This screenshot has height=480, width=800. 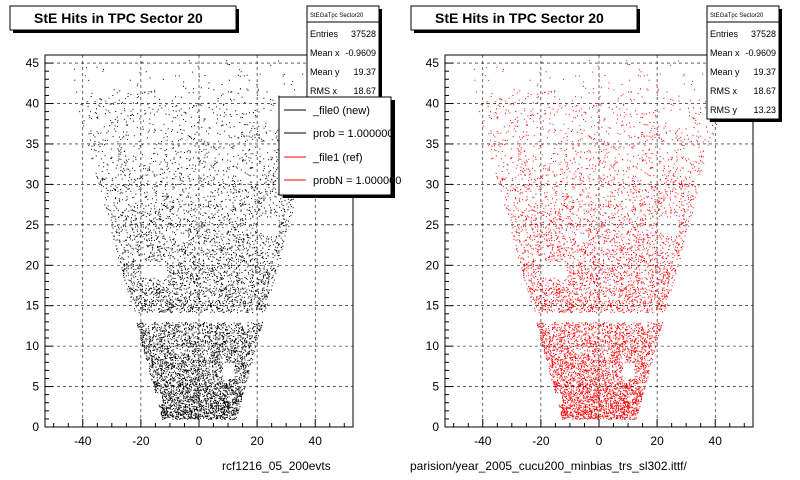 I want to click on stats-value: 13.23, so click(x=764, y=110).